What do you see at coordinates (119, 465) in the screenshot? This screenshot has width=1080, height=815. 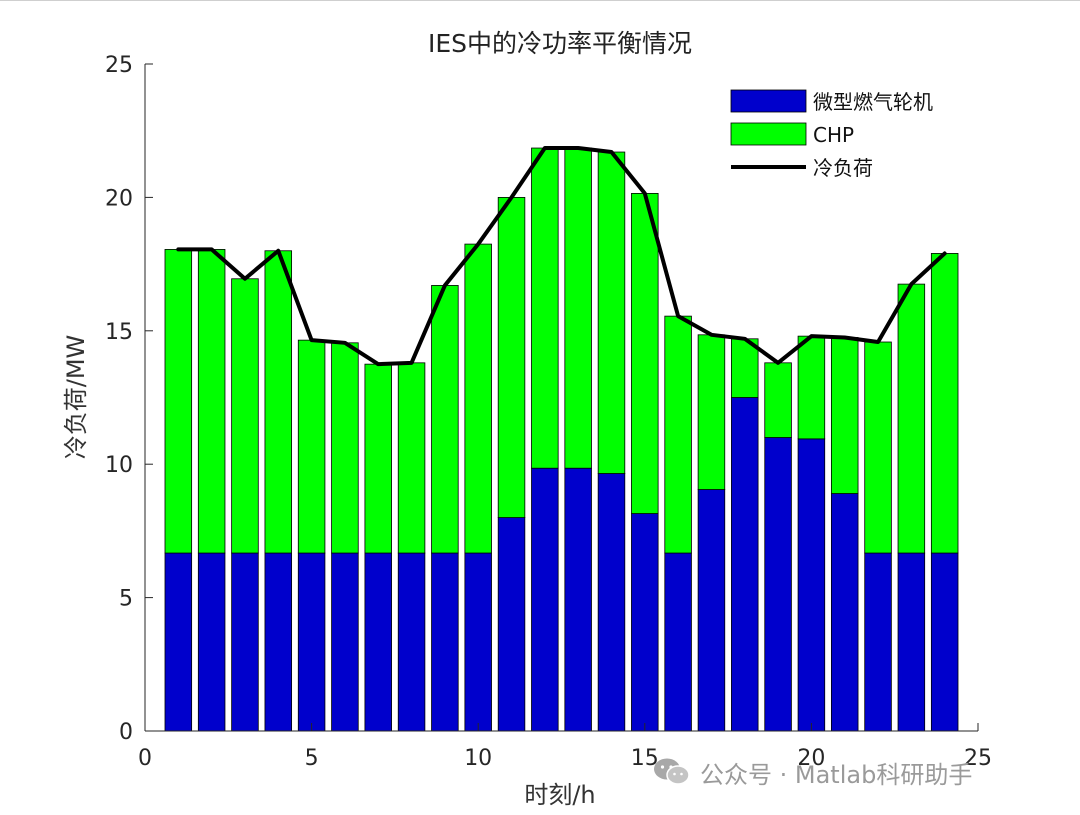 I see `y-tick-label-10: 10` at bounding box center [119, 465].